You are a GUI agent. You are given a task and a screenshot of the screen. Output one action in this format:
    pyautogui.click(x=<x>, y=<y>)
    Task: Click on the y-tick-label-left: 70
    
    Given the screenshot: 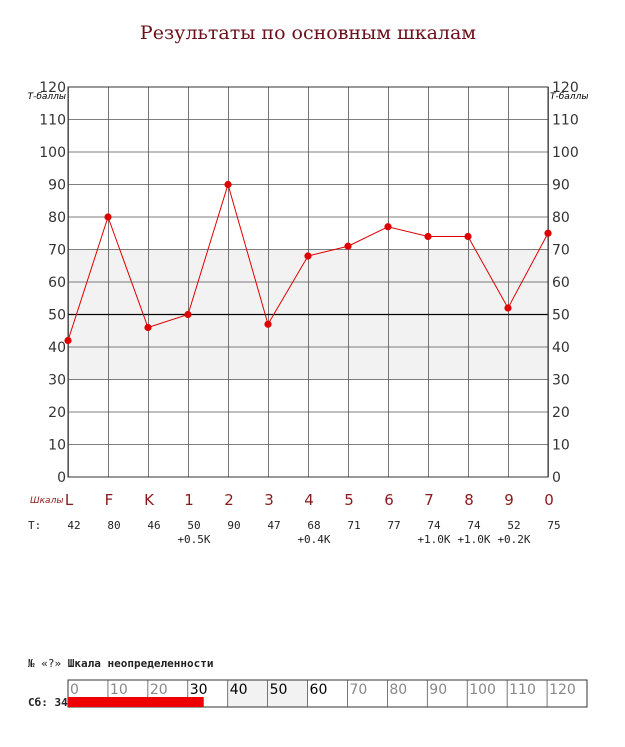 What is the action you would take?
    pyautogui.click(x=57, y=251)
    